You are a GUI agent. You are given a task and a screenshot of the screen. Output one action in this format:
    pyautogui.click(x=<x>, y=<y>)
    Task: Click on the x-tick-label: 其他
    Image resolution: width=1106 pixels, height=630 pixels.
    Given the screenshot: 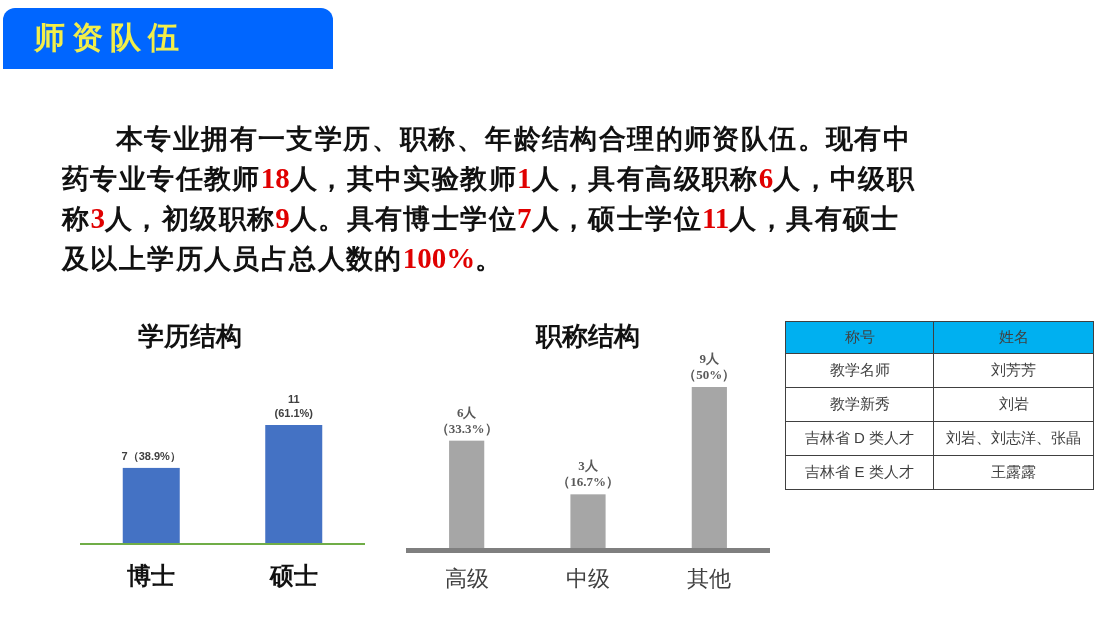 What is the action you would take?
    pyautogui.click(x=709, y=578)
    